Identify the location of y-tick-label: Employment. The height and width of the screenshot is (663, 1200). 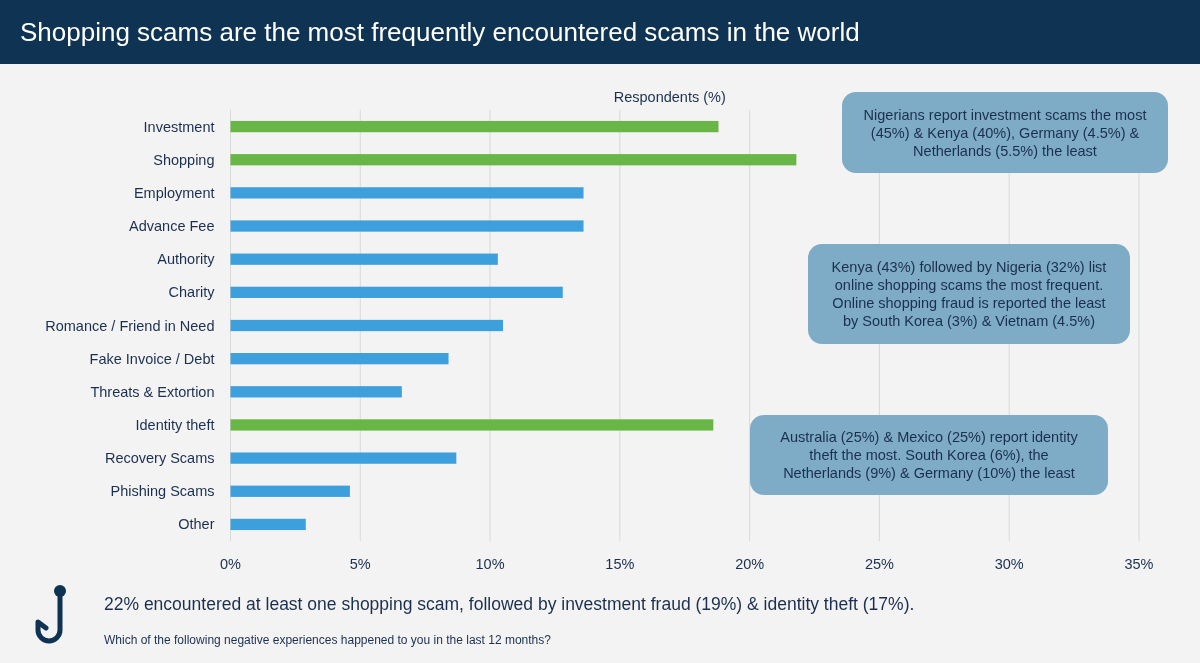
(174, 192).